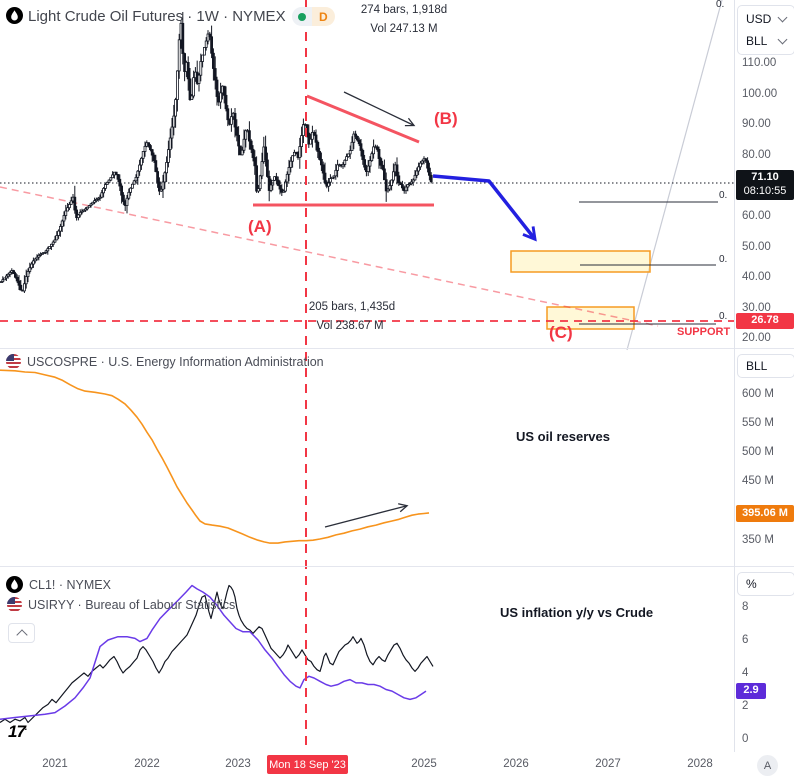 The image size is (794, 778). I want to click on time-axis-year-label: 2027, so click(608, 764).